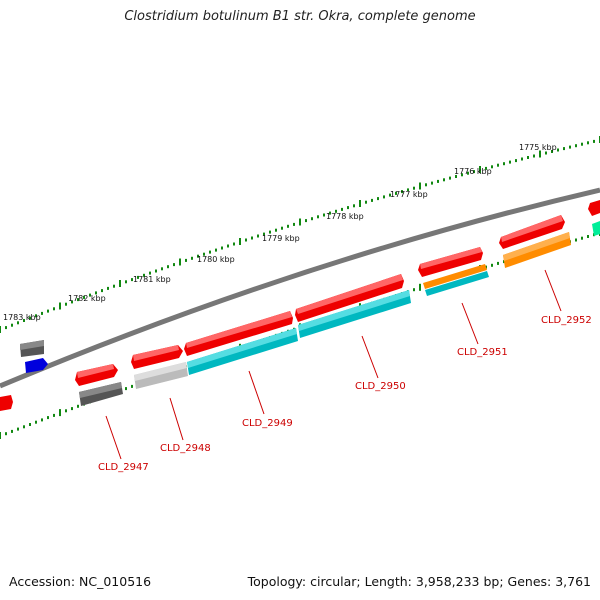 This screenshot has width=600, height=600. I want to click on feature-cds-right-edge, so click(596, 228).